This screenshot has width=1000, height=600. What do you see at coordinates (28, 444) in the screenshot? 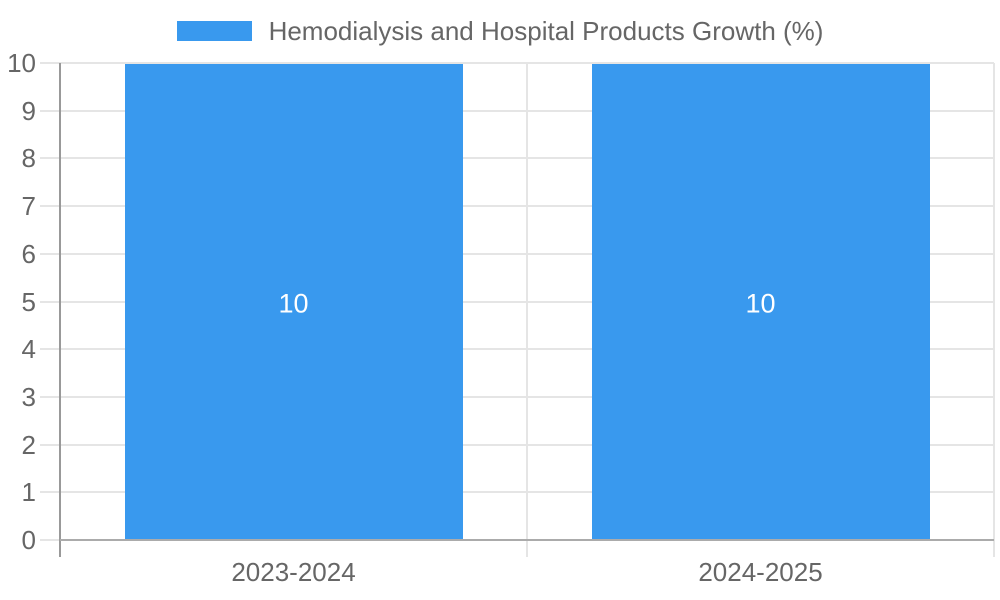
I see `y-axis-tick-label: 2` at bounding box center [28, 444].